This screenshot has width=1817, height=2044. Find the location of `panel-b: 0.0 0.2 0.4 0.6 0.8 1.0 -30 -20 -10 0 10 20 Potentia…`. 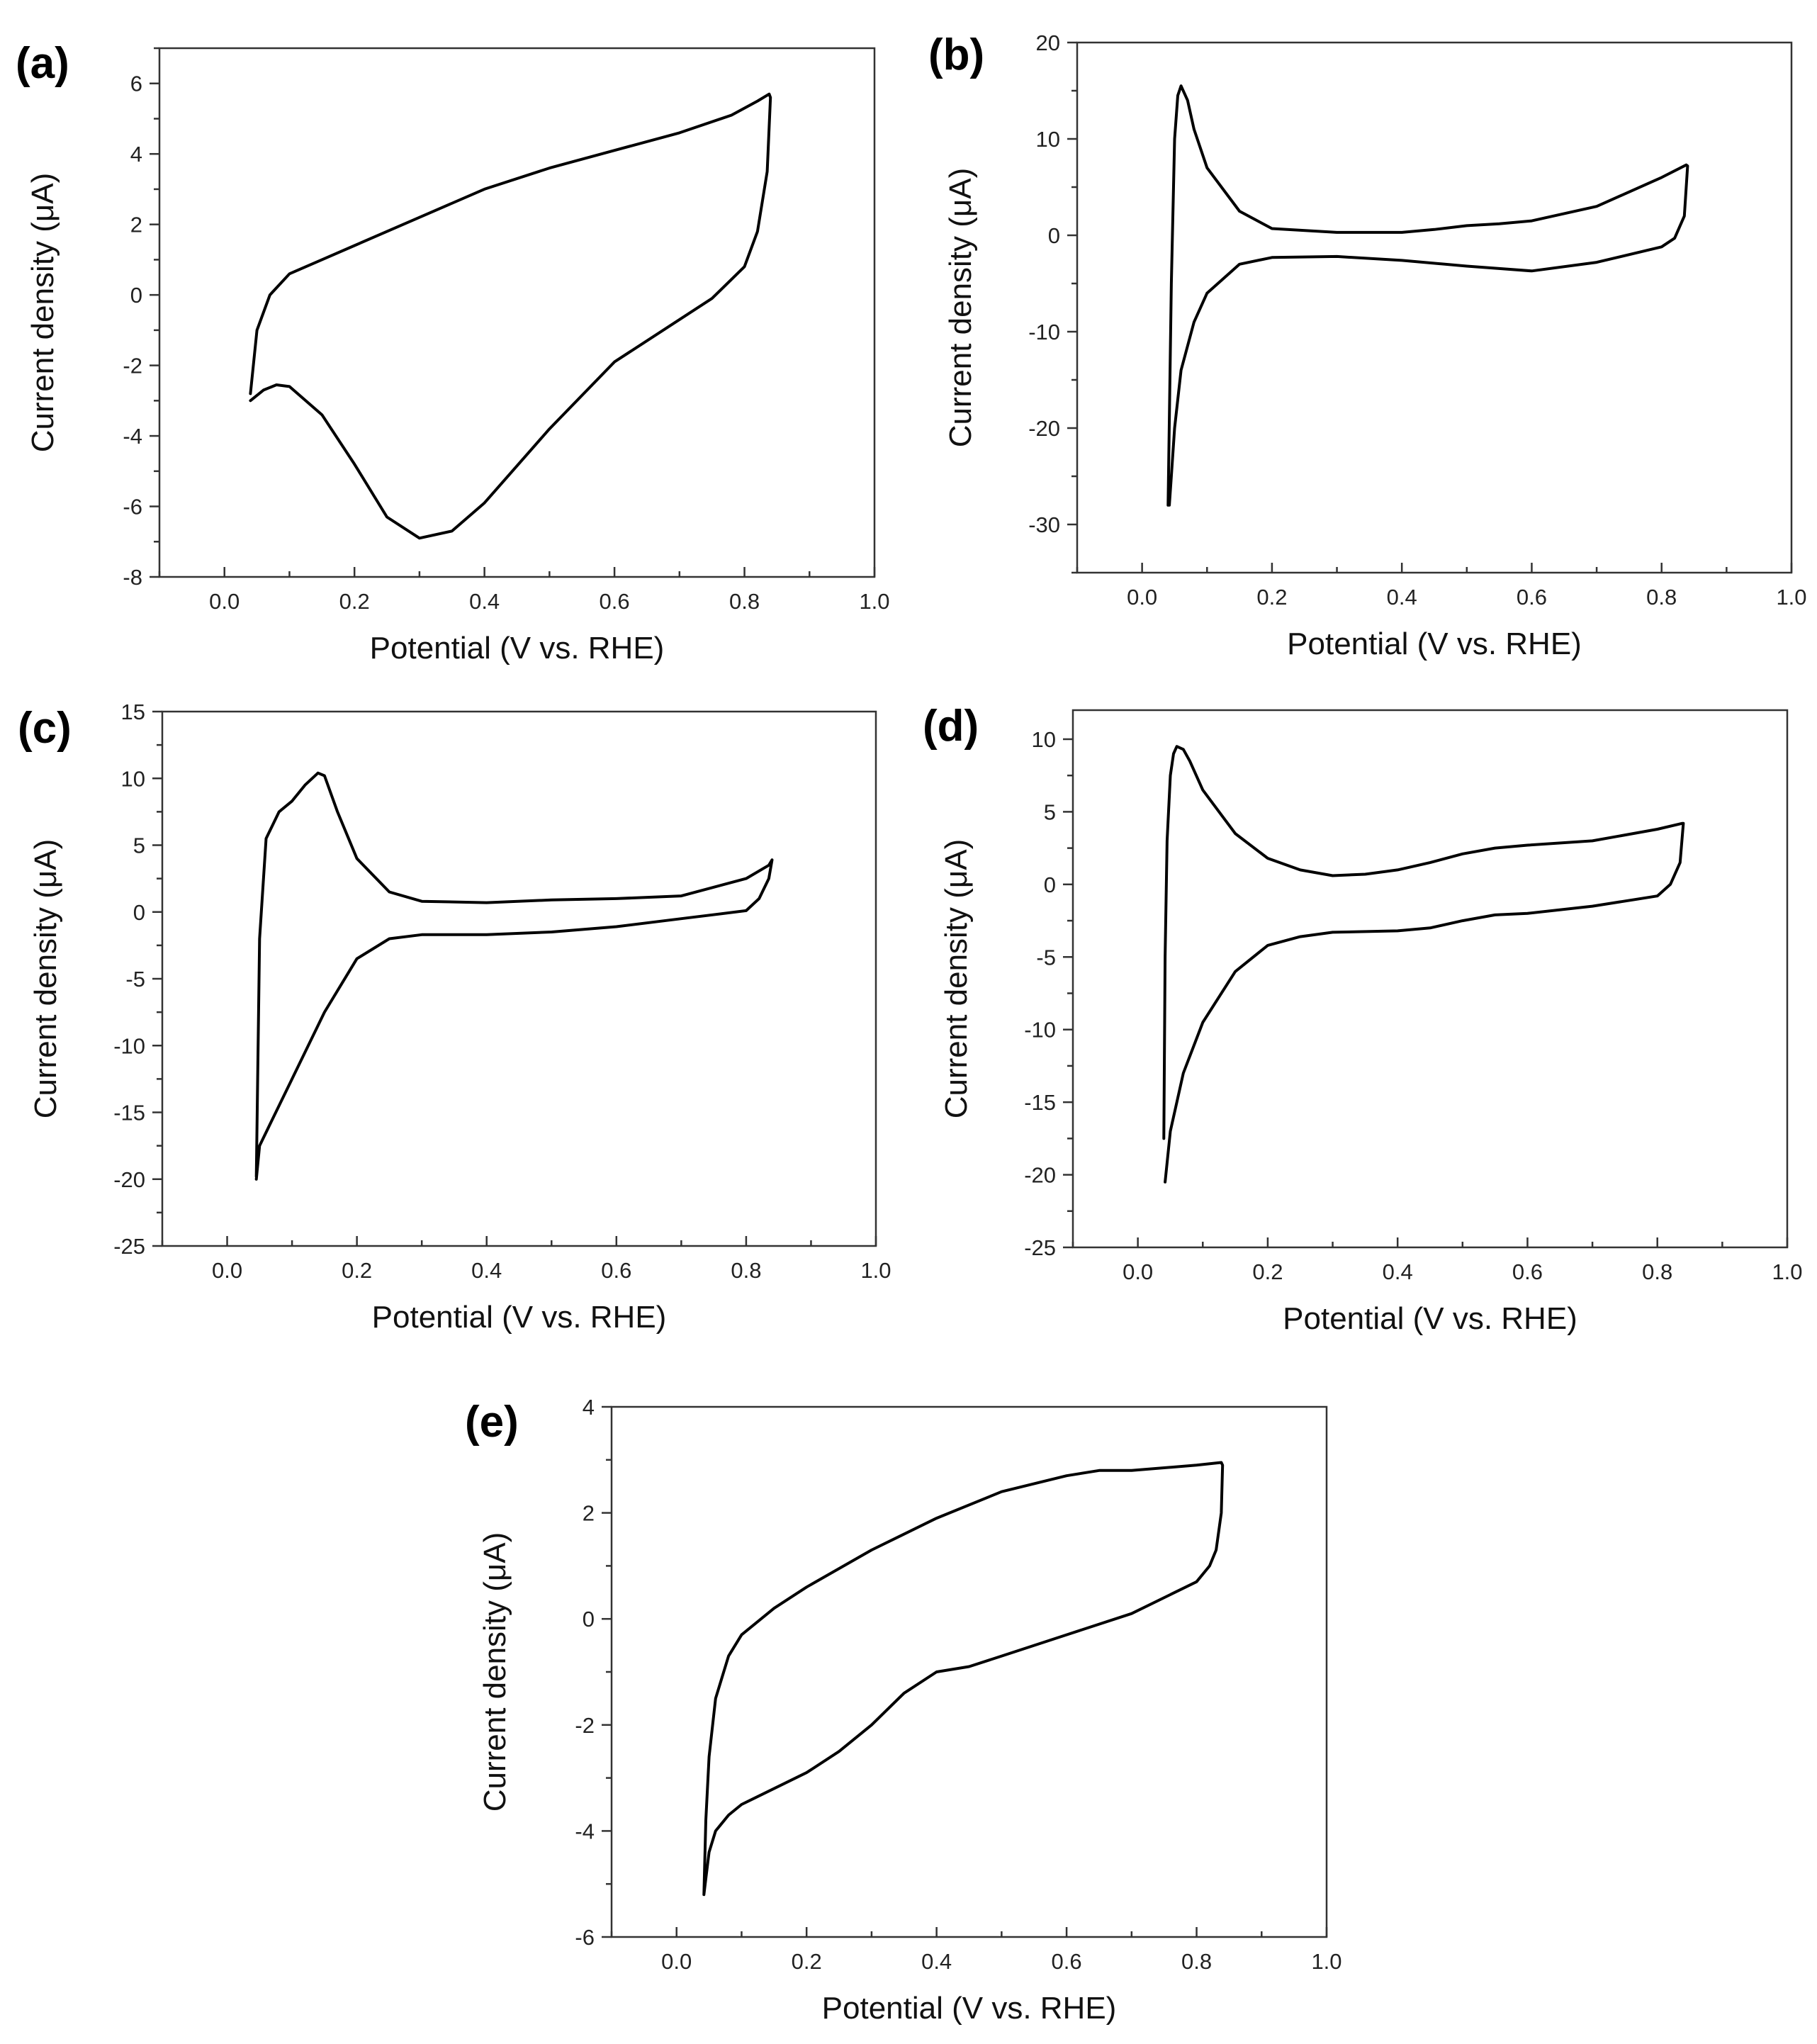

panel-b: 0.0 0.2 0.4 0.6 0.8 1.0 -30 -20 -10 0 10 20 Potentia… is located at coordinates (1368, 346).